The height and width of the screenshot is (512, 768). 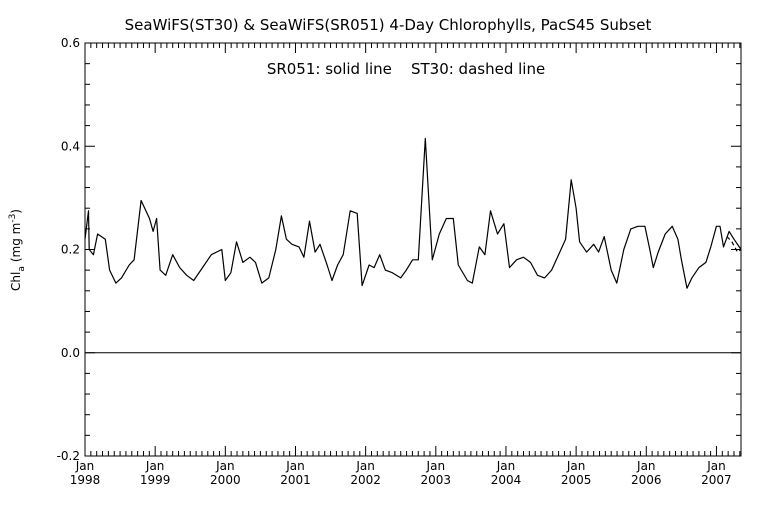 What do you see at coordinates (734, 244) in the screenshot?
I see `series-line-st30` at bounding box center [734, 244].